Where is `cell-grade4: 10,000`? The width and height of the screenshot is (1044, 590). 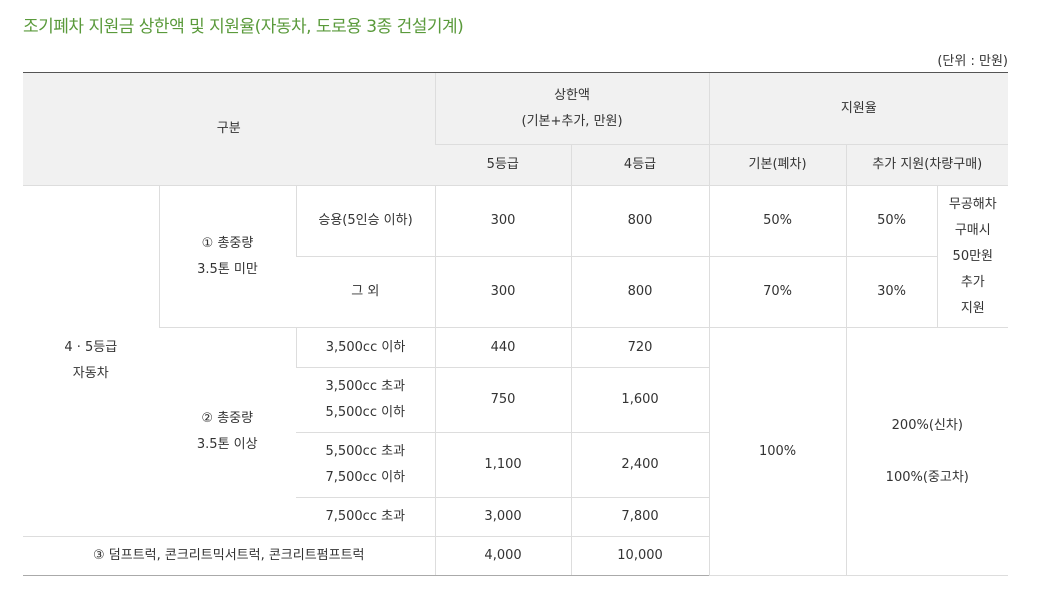 cell-grade4: 10,000 is located at coordinates (640, 556).